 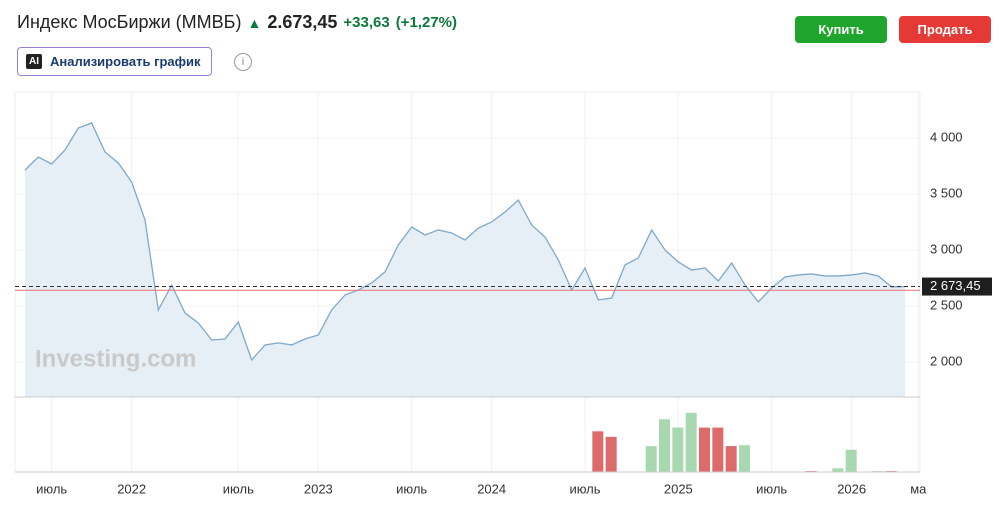 I want to click on y-tick-label: 2 000, so click(x=946, y=360).